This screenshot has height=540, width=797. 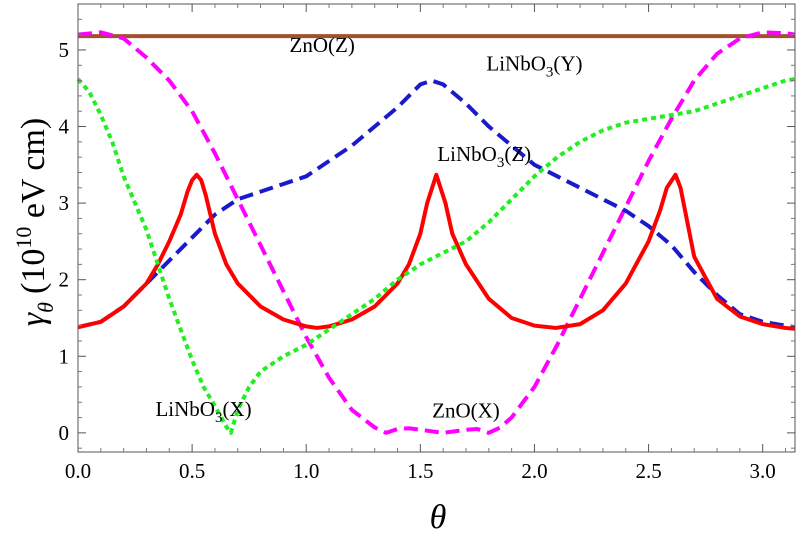 What do you see at coordinates (78, 471) in the screenshot?
I see `x-tick-label: 0.0` at bounding box center [78, 471].